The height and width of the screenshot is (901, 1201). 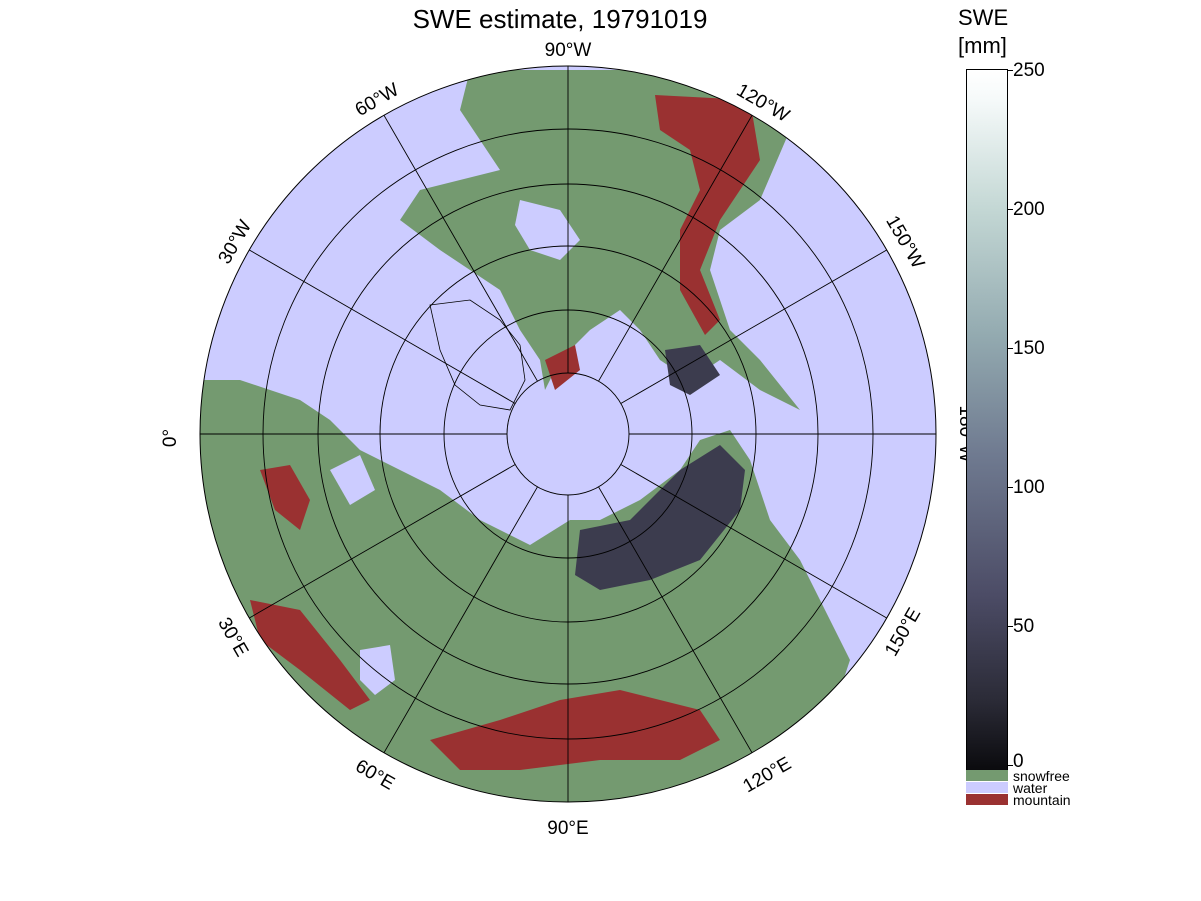 What do you see at coordinates (1029, 70) in the screenshot?
I see `colorbar-label-250: 250` at bounding box center [1029, 70].